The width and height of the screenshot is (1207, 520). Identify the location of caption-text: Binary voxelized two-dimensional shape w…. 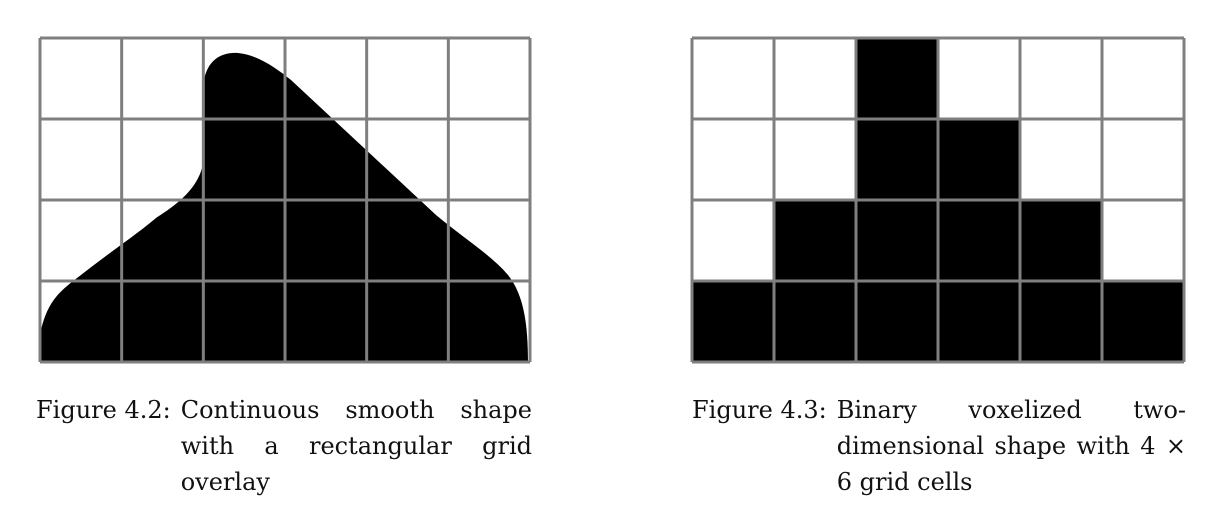
(1011, 446).